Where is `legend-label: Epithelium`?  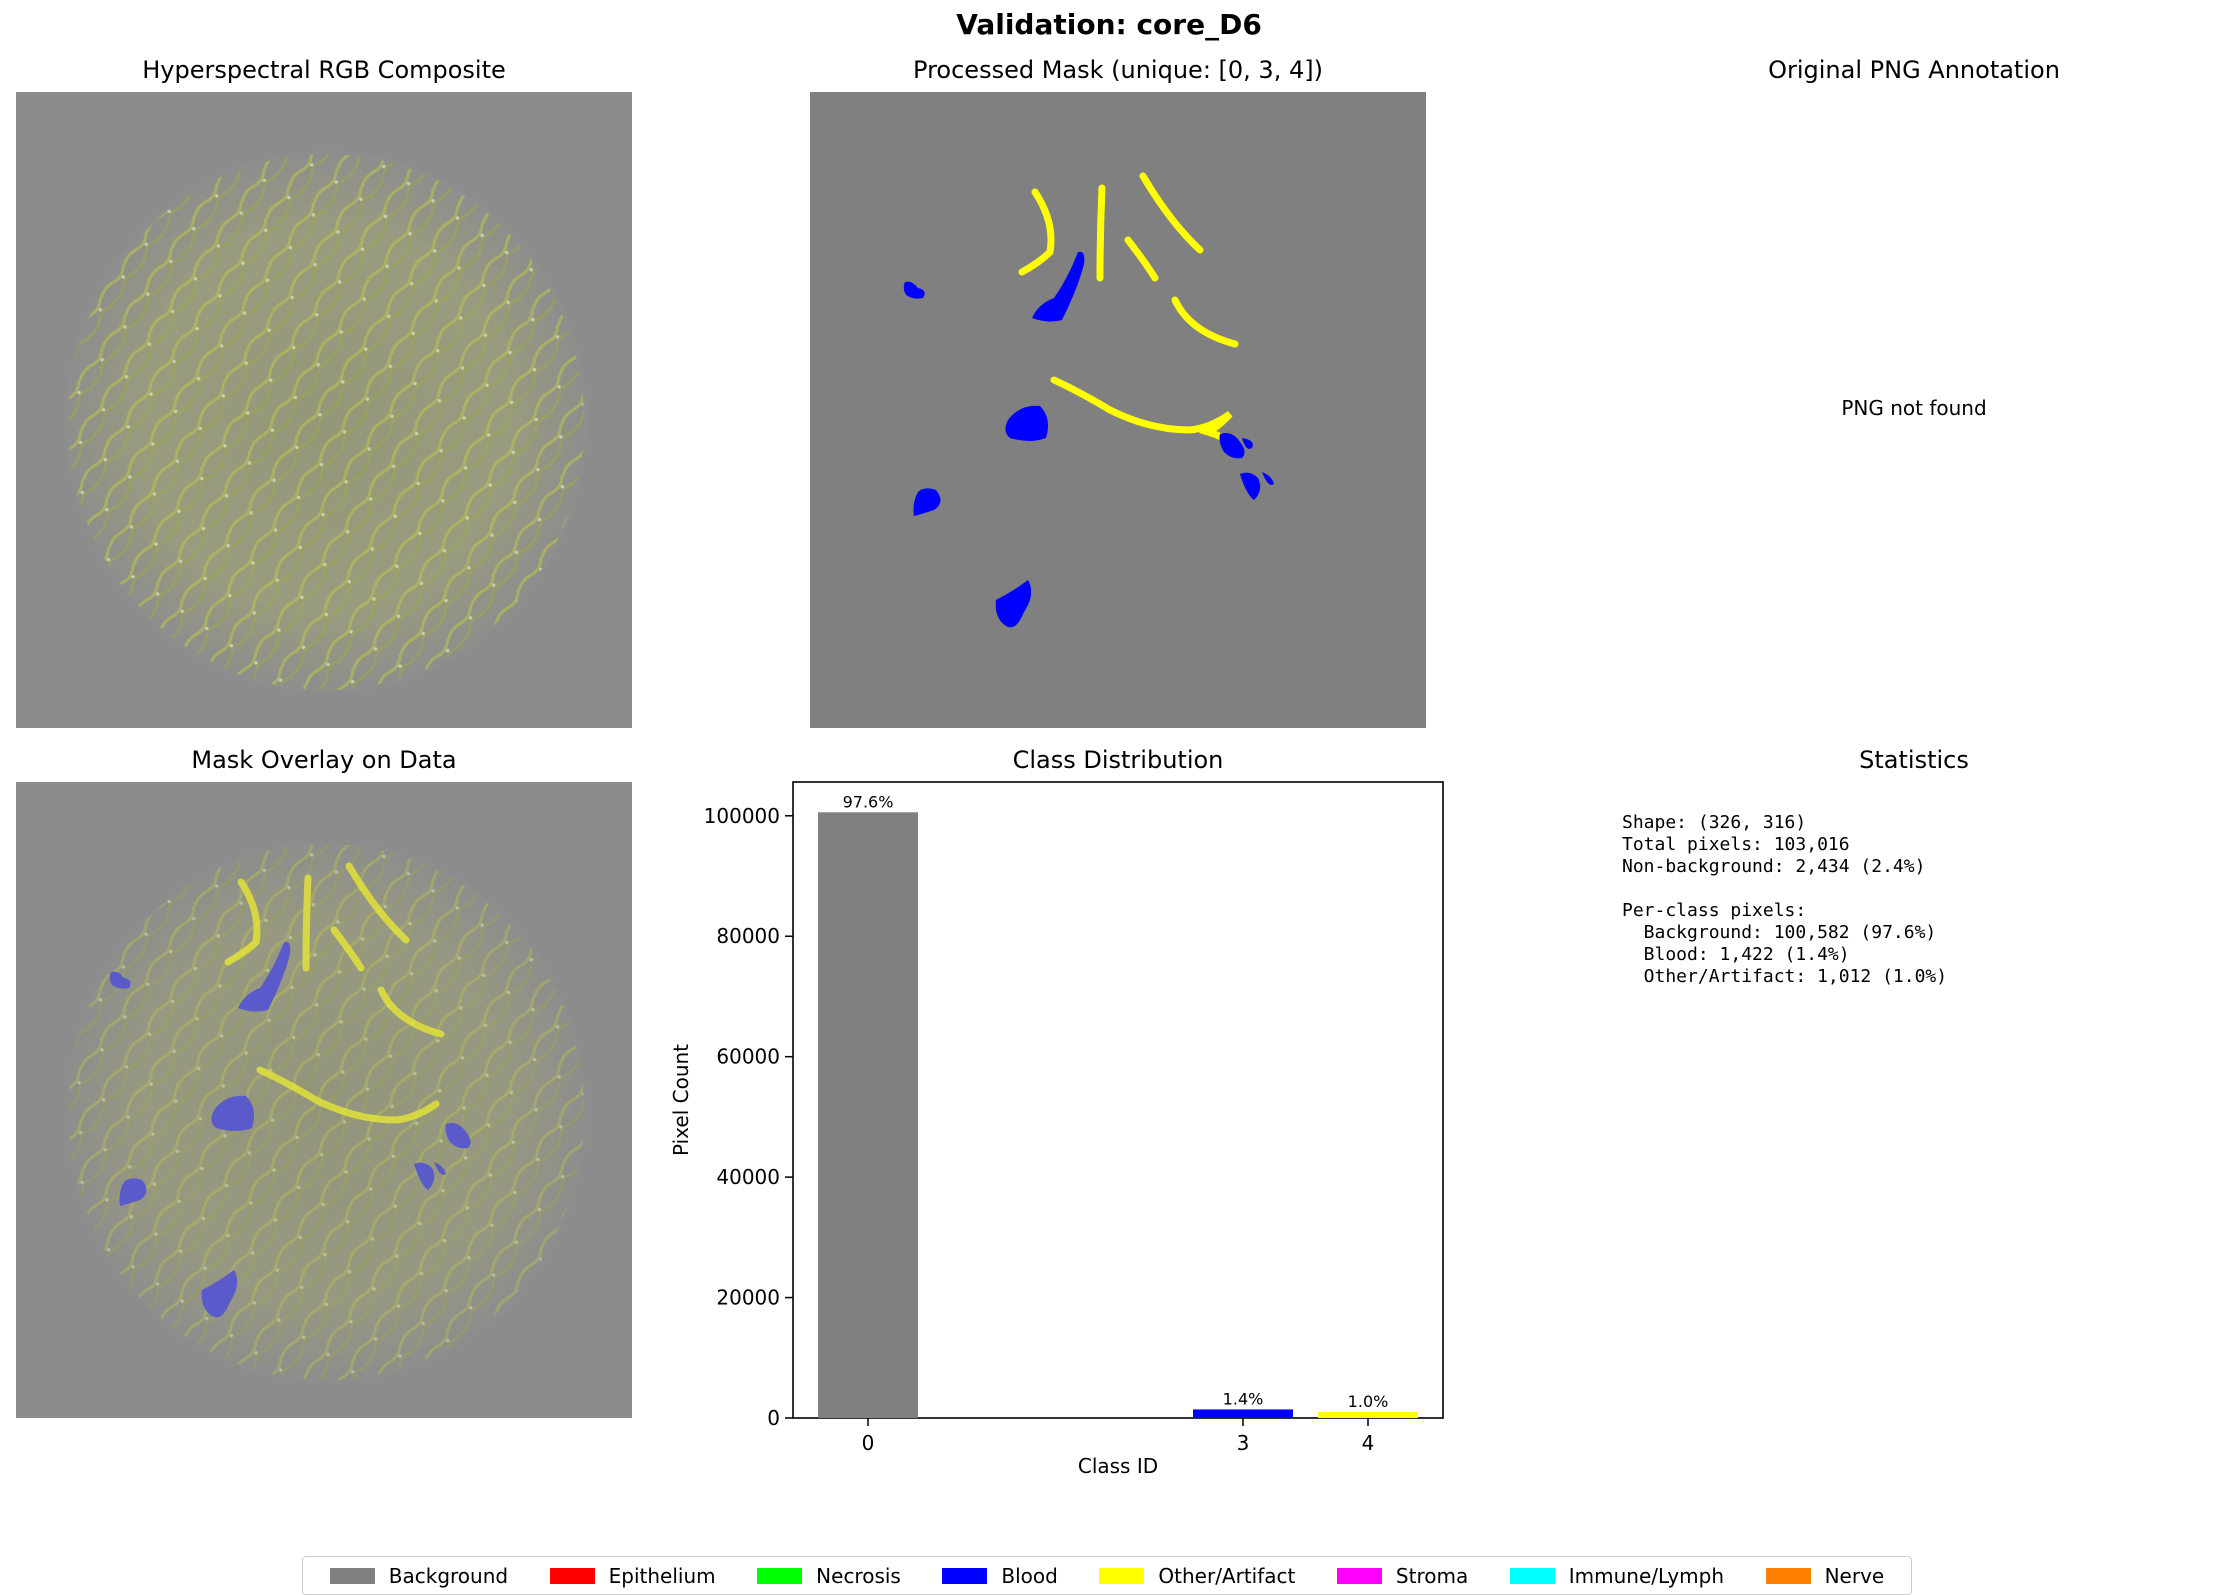 legend-label: Epithelium is located at coordinates (662, 1575).